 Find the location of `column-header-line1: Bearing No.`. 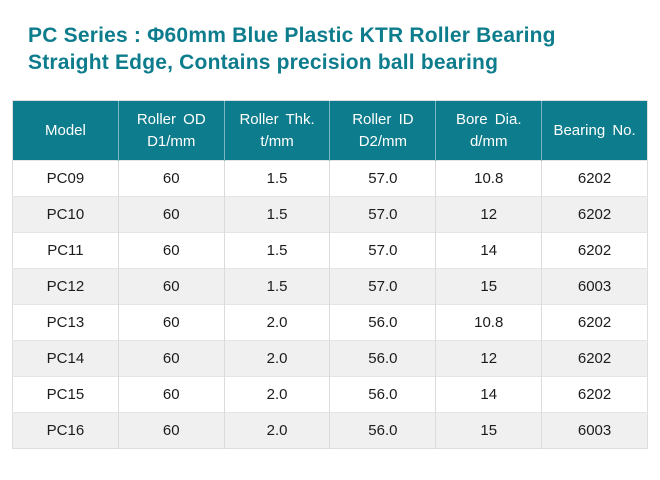

column-header-line1: Bearing No. is located at coordinates (594, 130).